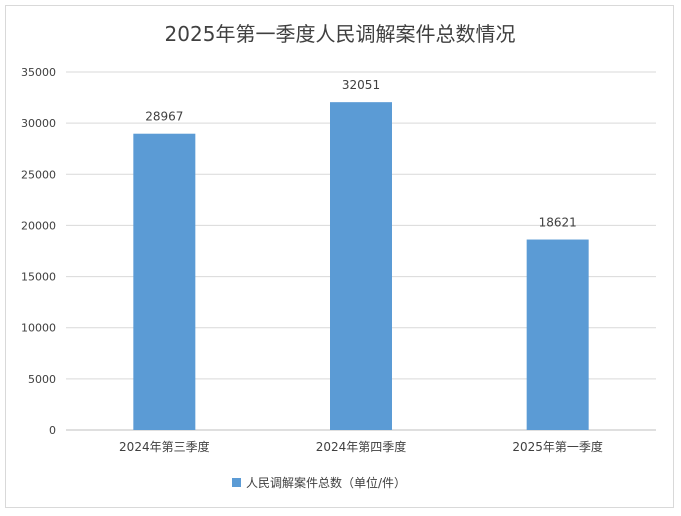 This screenshot has width=681, height=516. I want to click on y-tick-label: 10000, so click(38, 328).